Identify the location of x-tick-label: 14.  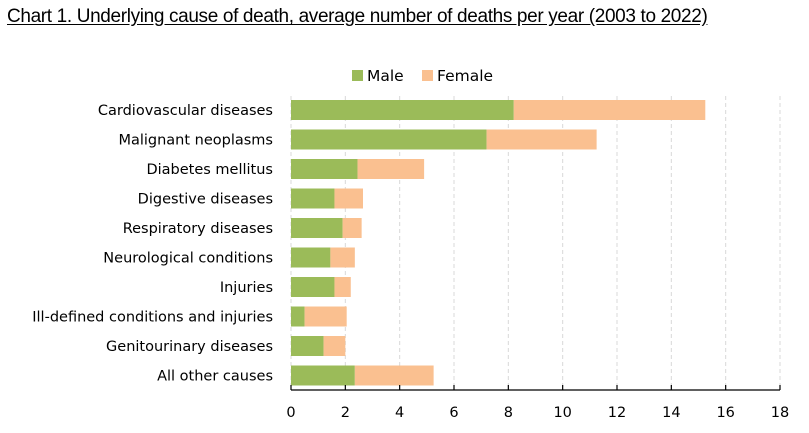
(671, 413).